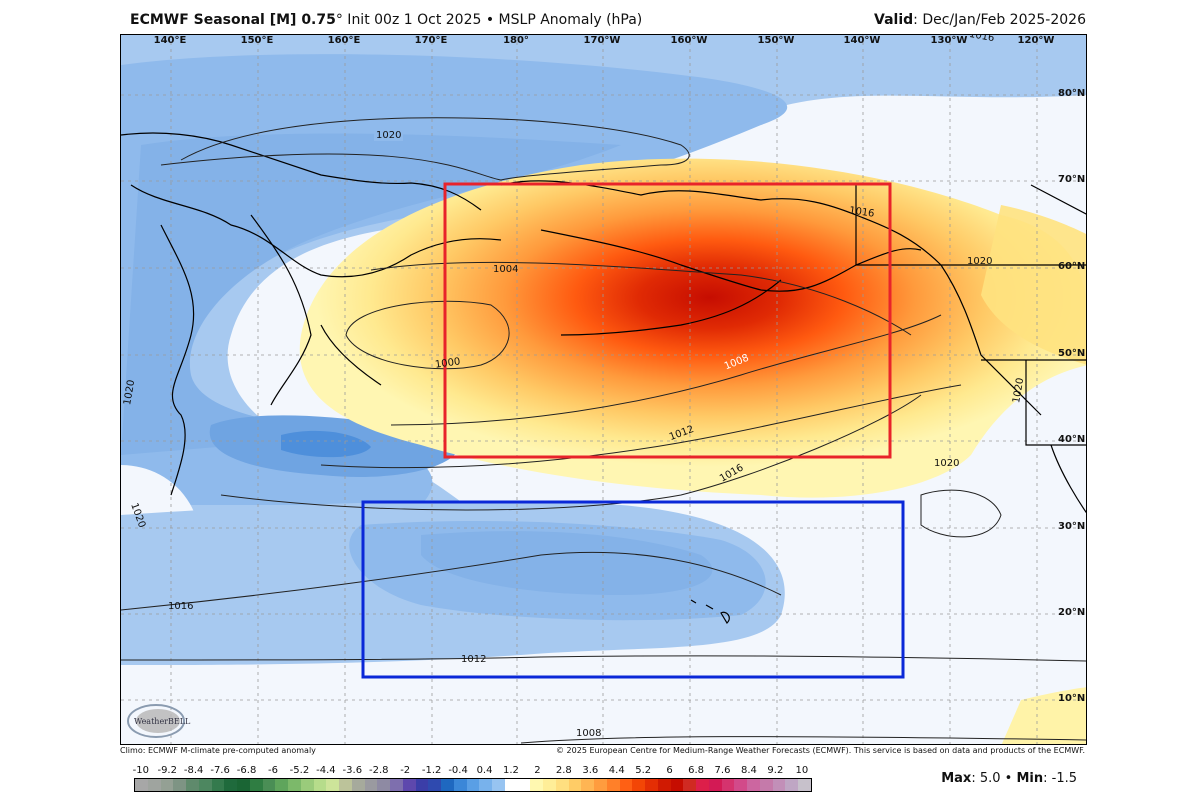 The image size is (1203, 808). Describe the element at coordinates (980, 20) in the screenshot. I see `valid-period: Valid: Dec/Jan/Feb 2025-2026` at that location.